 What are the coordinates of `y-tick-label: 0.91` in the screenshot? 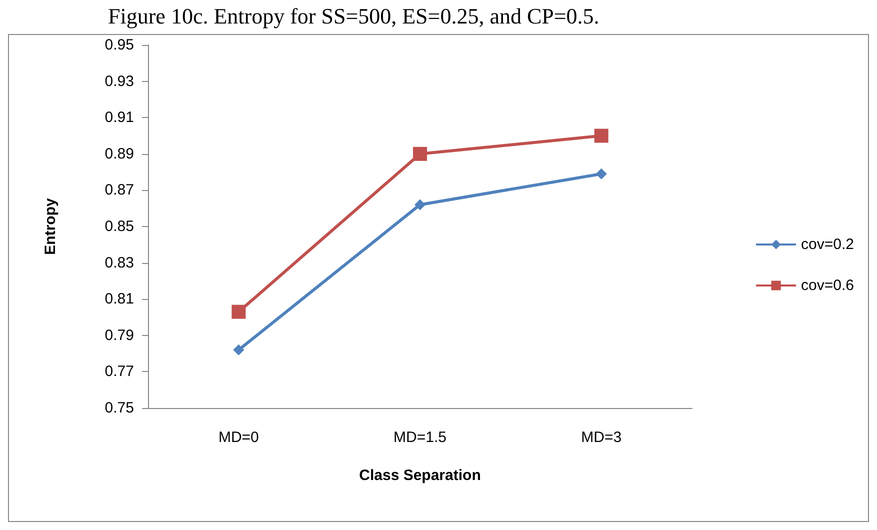 It's located at (119, 117).